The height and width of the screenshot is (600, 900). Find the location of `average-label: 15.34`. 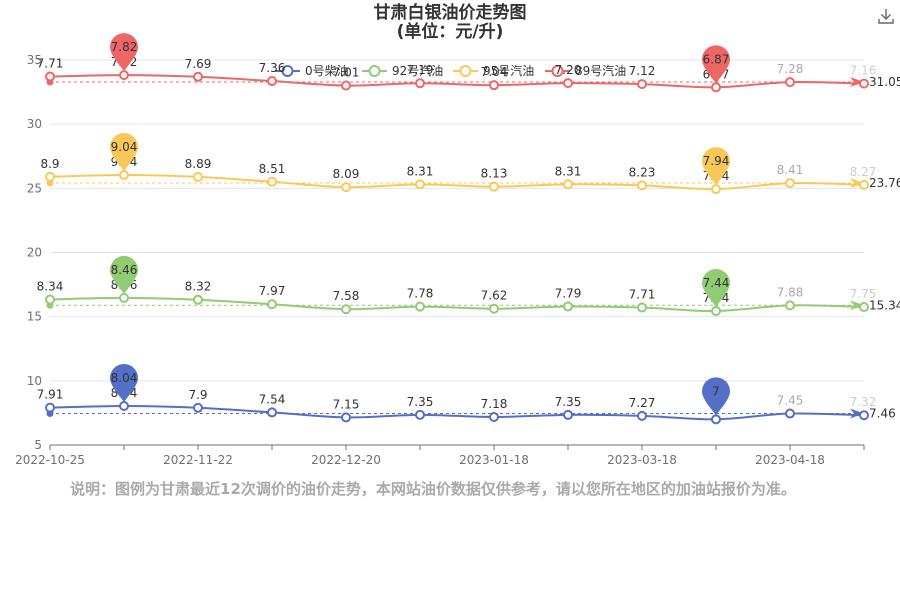

average-label: 15.34 is located at coordinates (884, 305).